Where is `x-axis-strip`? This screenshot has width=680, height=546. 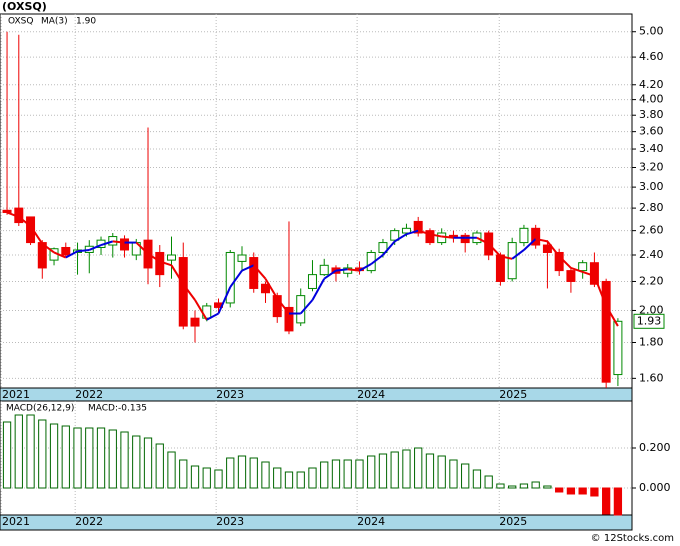
x-axis-strip is located at coordinates (316, 522).